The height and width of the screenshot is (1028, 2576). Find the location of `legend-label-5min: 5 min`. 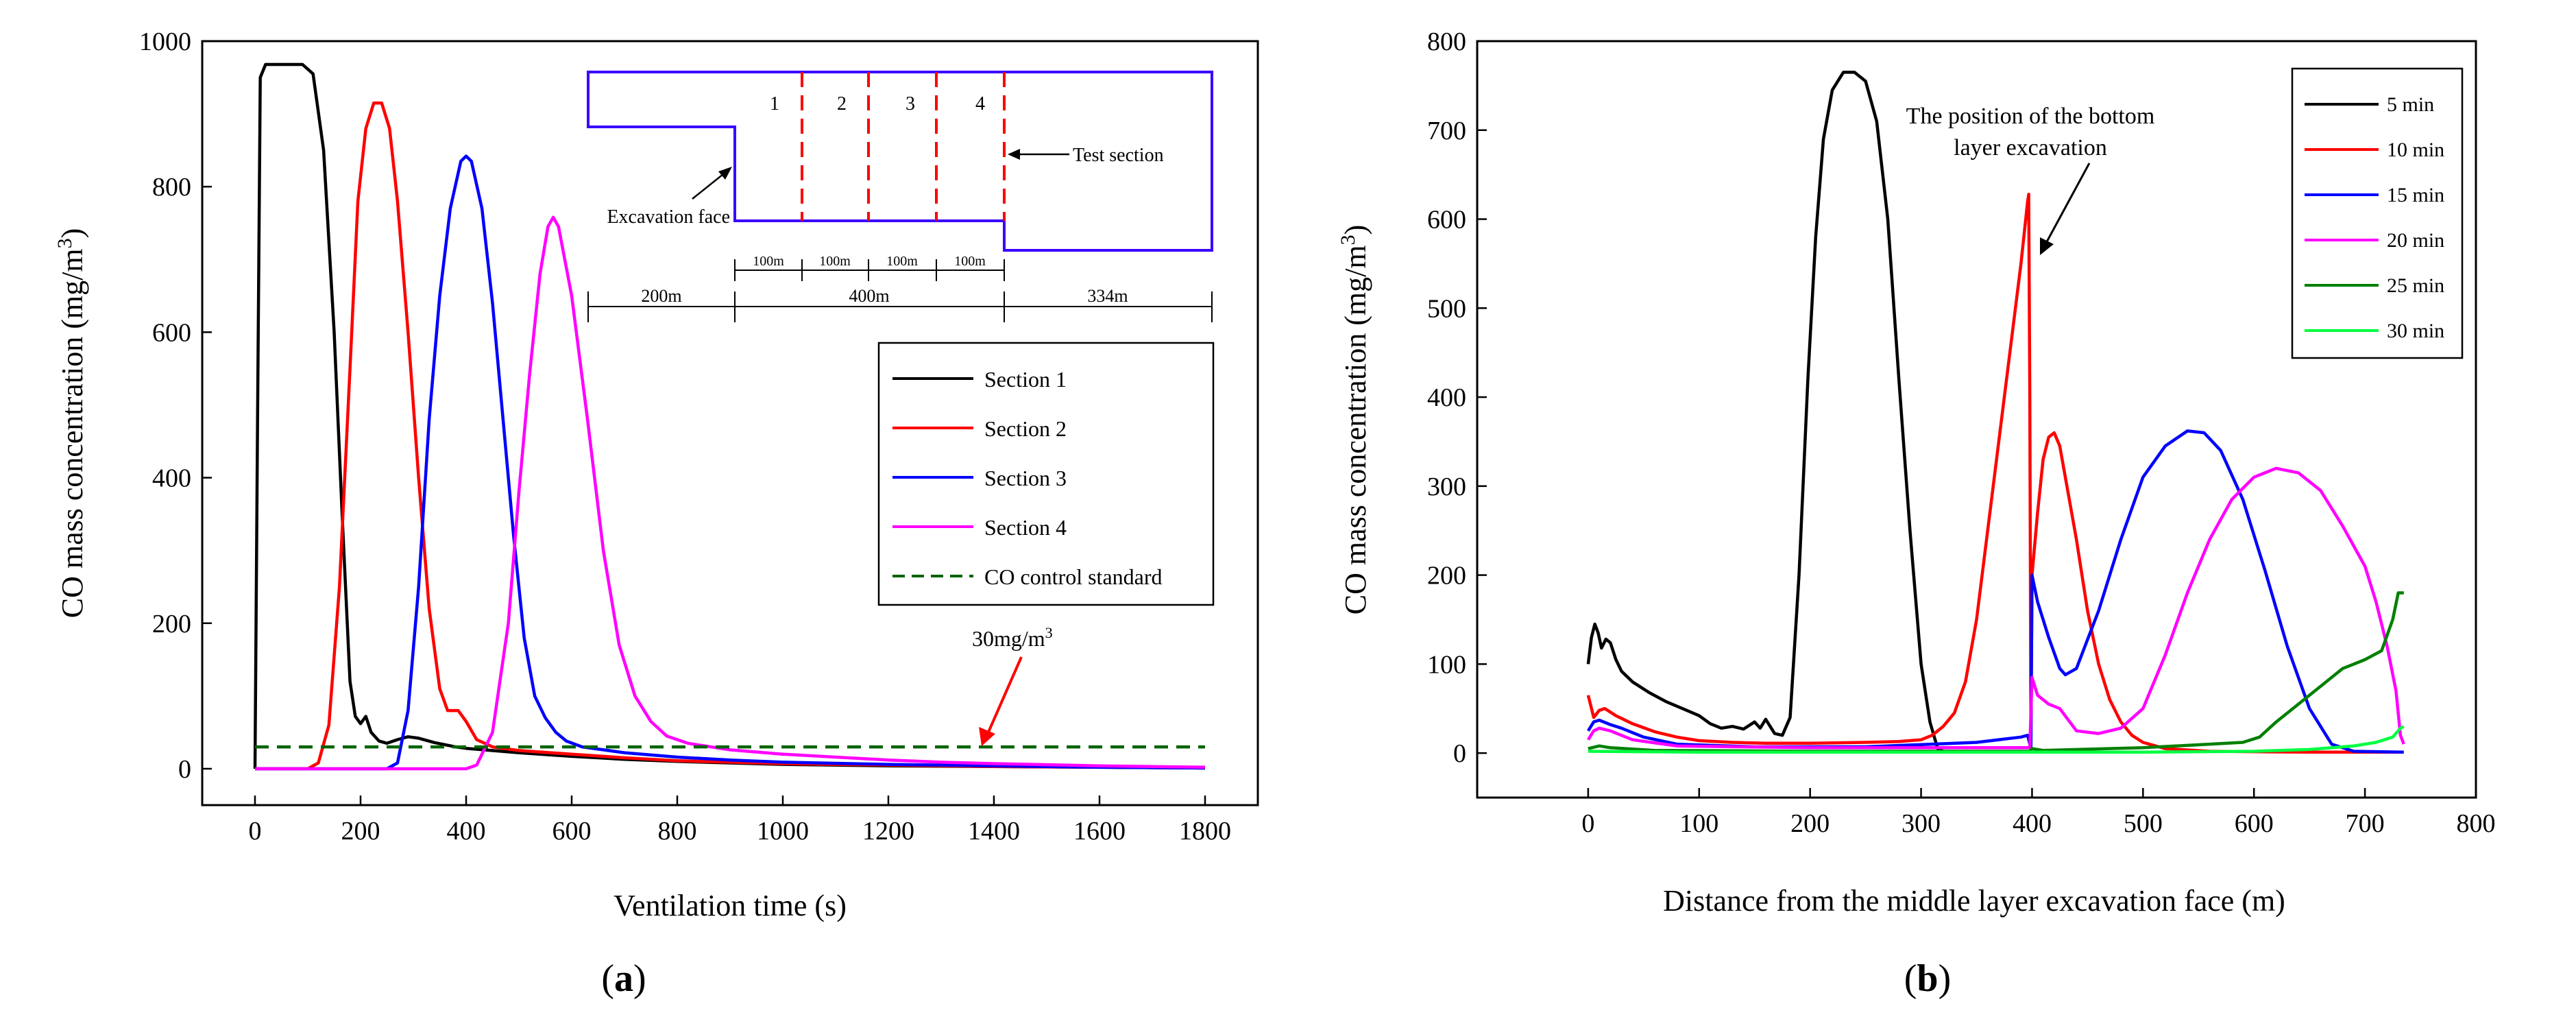

legend-label-5min: 5 min is located at coordinates (2410, 104).